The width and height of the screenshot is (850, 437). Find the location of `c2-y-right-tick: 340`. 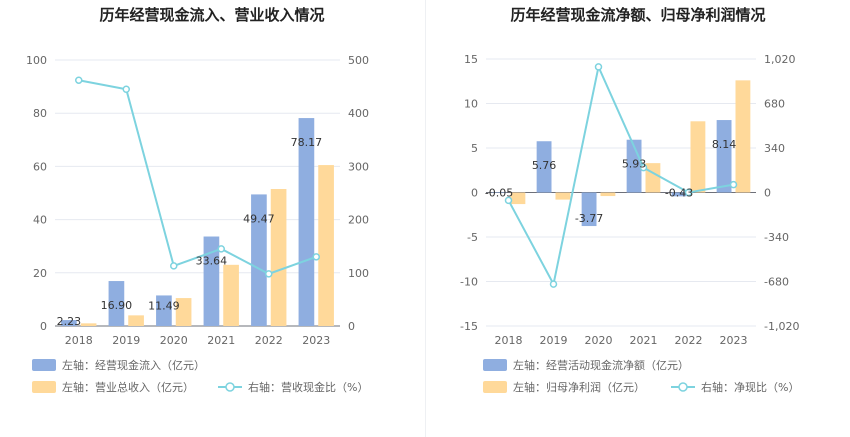

c2-y-right-tick: 340 is located at coordinates (774, 148).